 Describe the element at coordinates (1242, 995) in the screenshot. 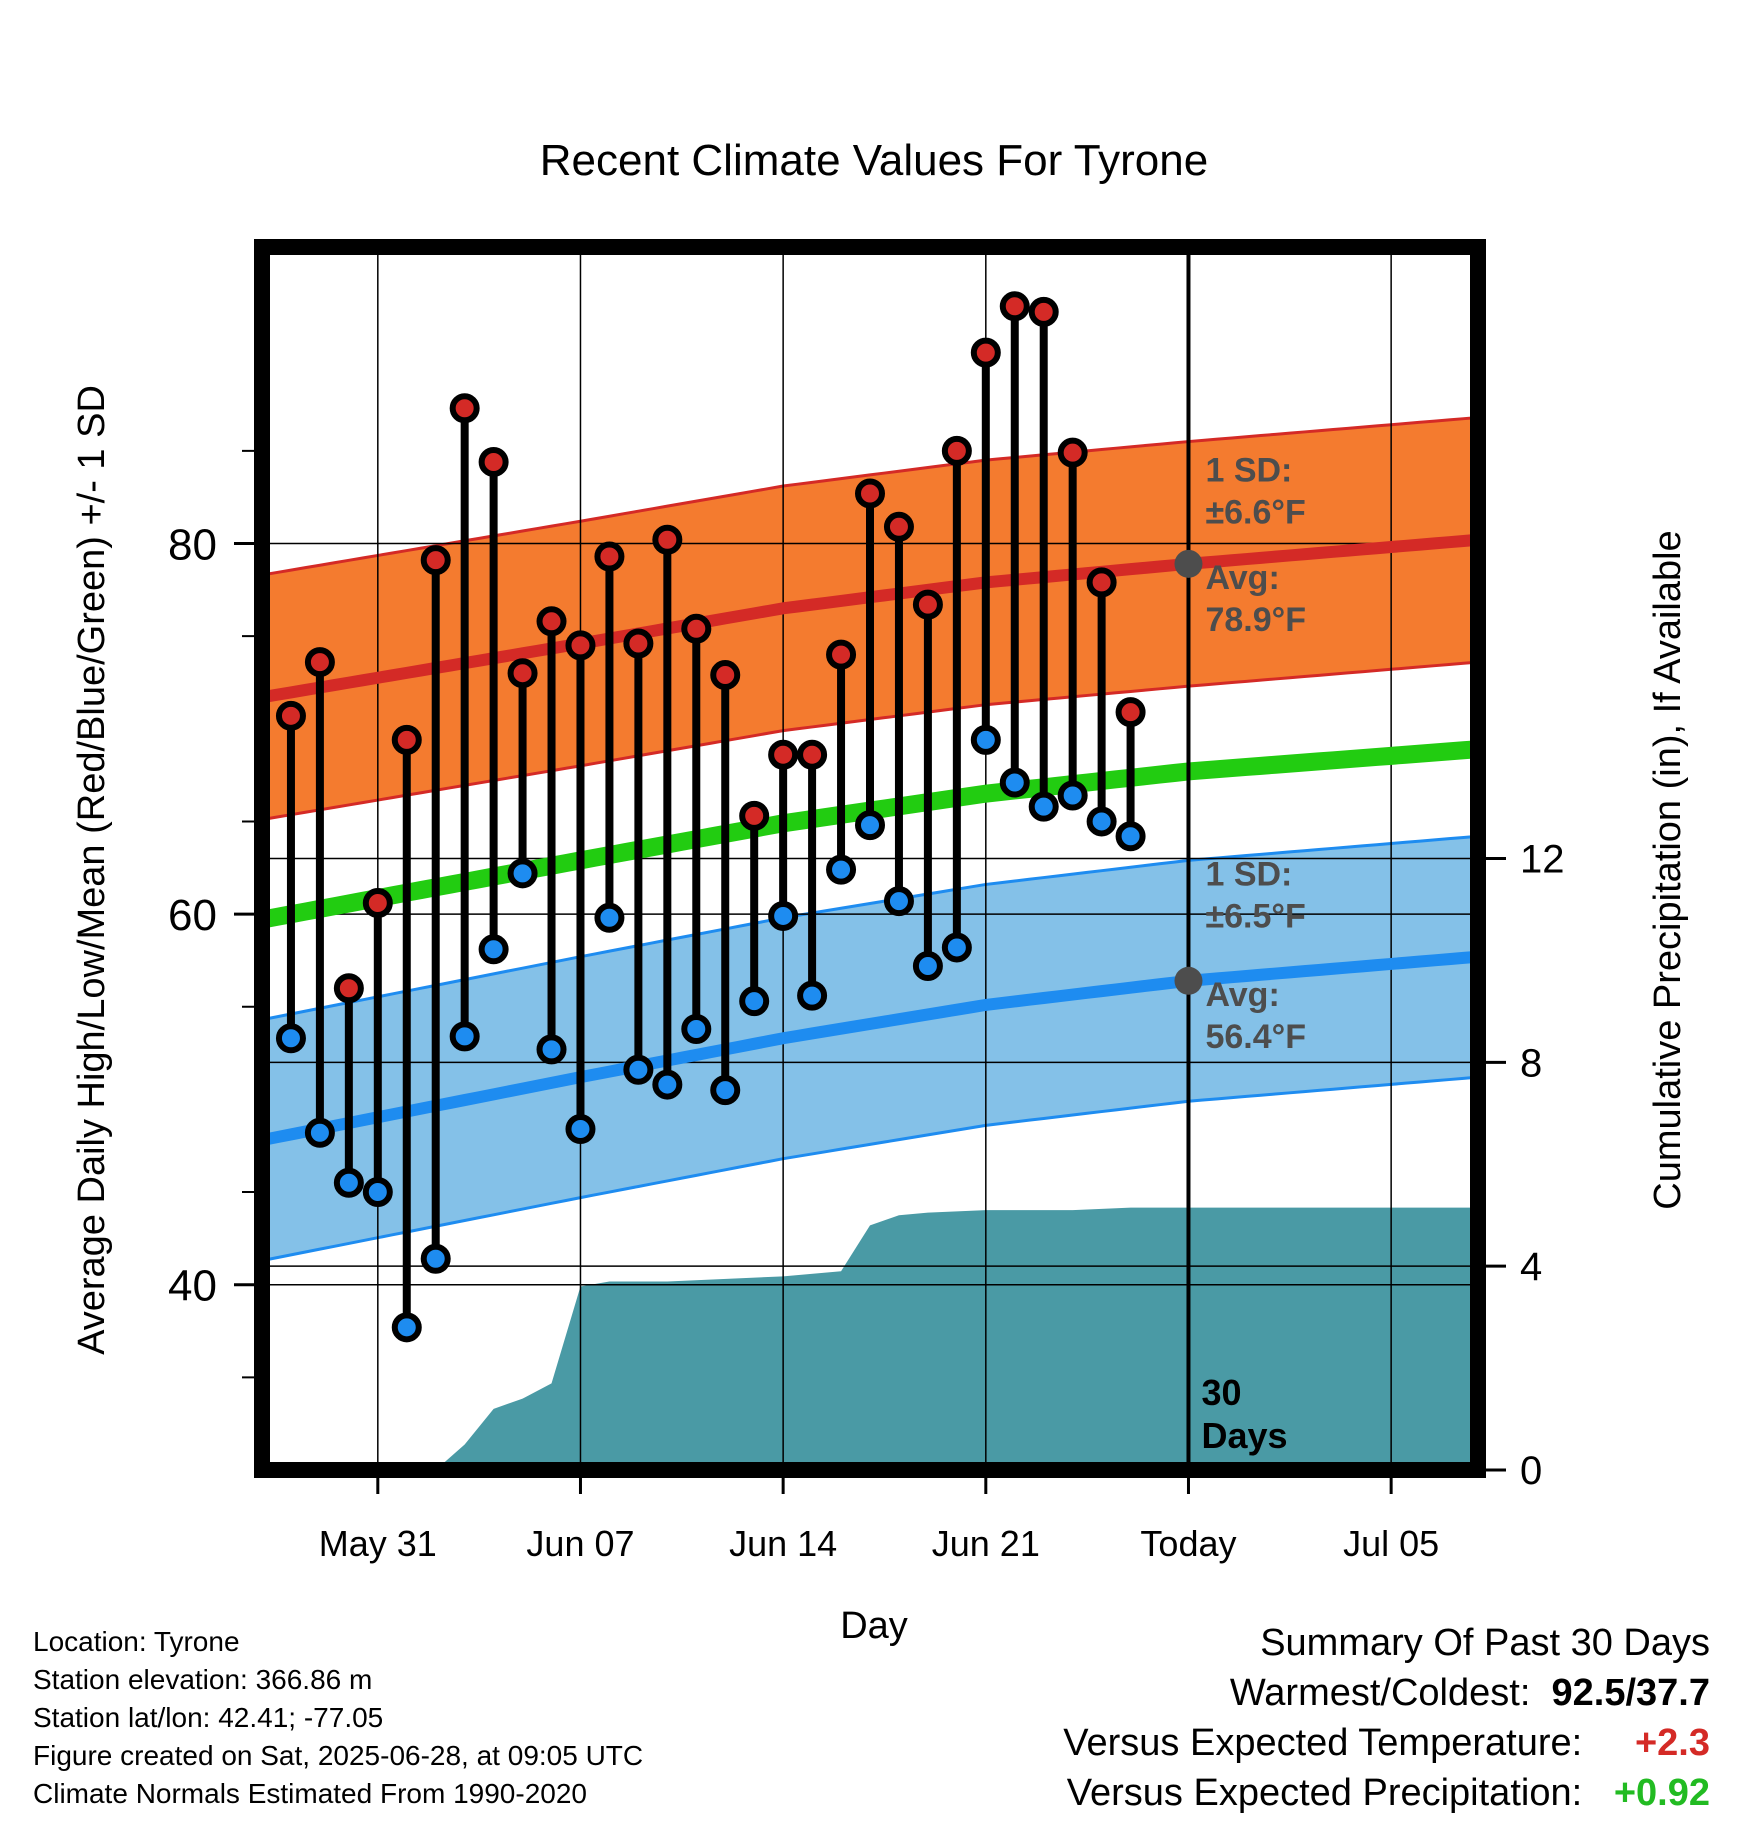

I see `low-avg-label: Avg:` at that location.